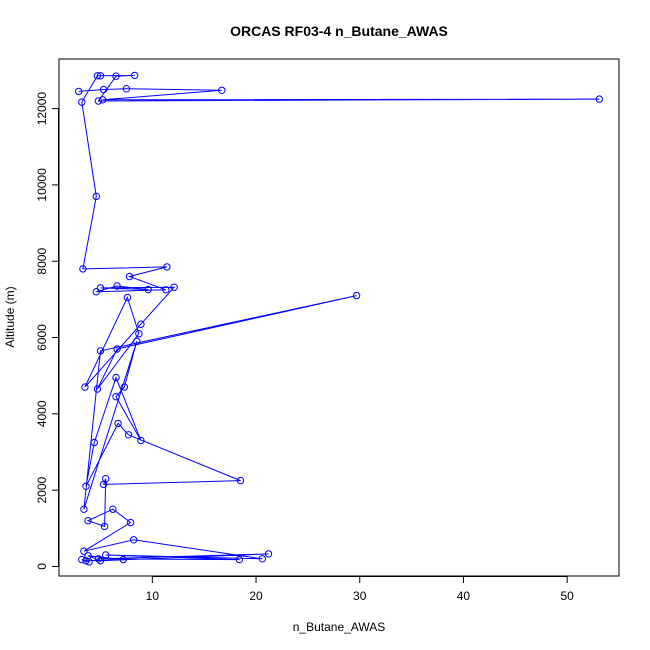 The image size is (650, 650). Describe the element at coordinates (567, 596) in the screenshot. I see `x-tick-label: 50` at that location.